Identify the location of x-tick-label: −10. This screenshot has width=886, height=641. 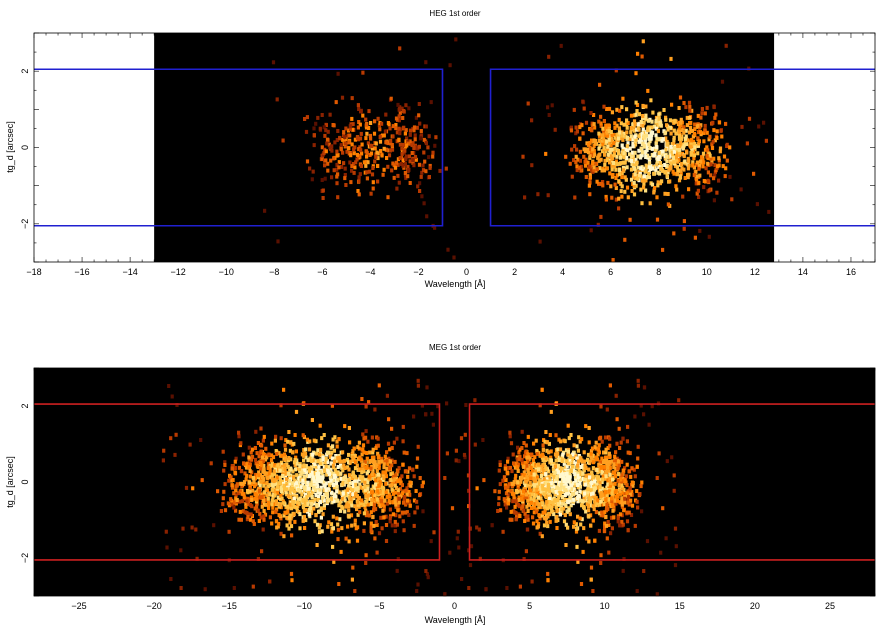
(226, 272).